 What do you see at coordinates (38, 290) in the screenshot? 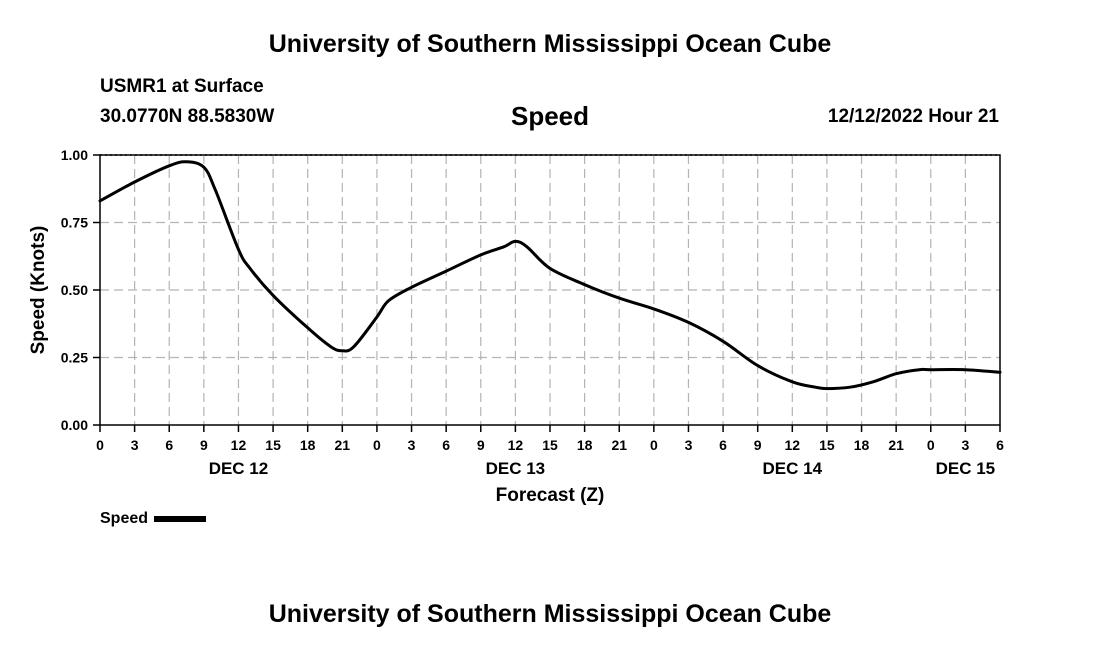
I see `y-axis-label: Speed (Knots)` at bounding box center [38, 290].